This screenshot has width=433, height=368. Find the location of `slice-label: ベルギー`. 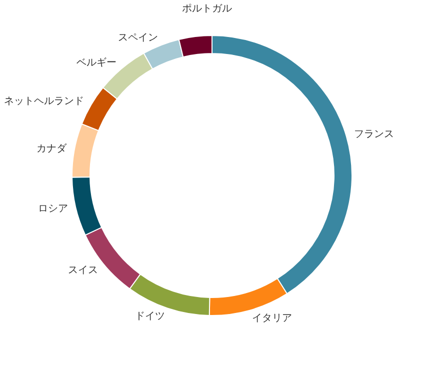

slice-label: ベルギー is located at coordinates (96, 62).